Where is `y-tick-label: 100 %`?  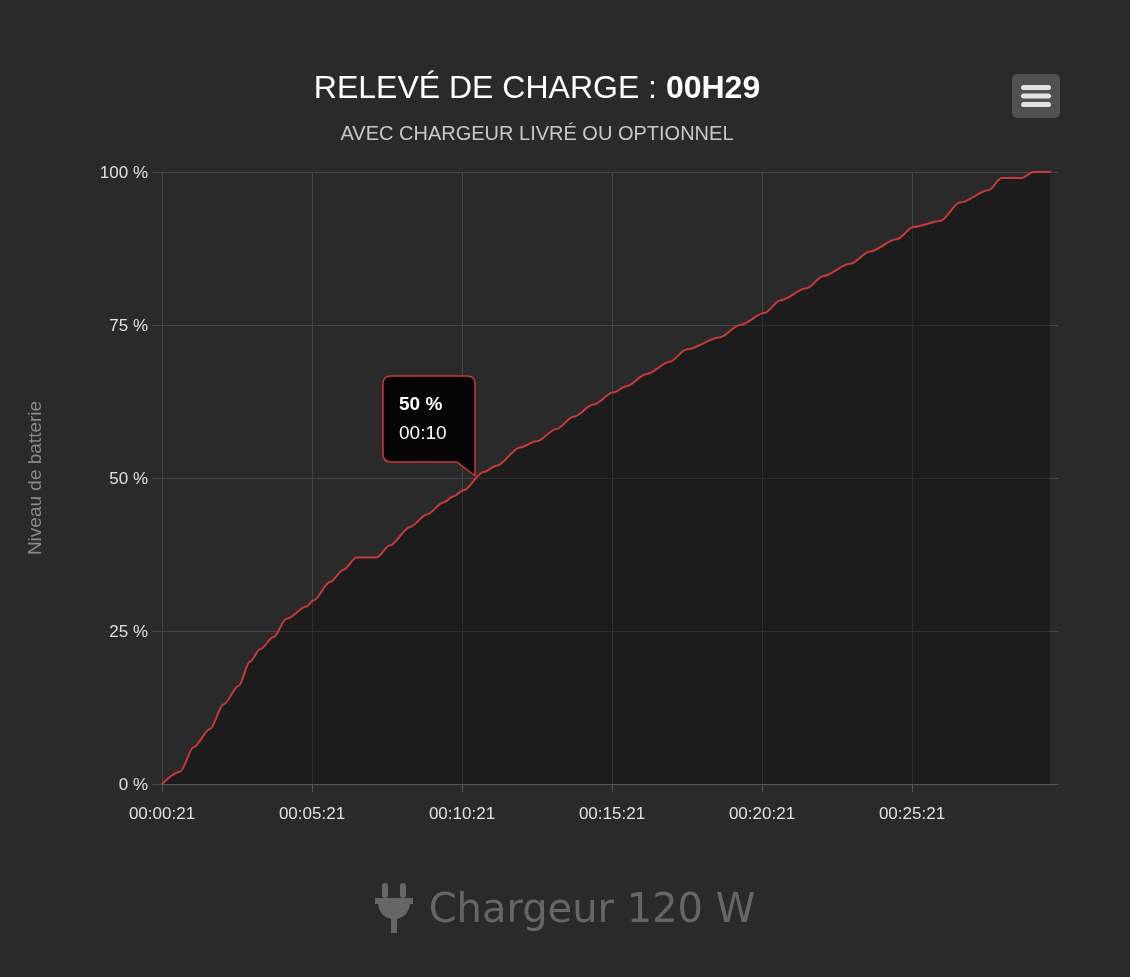 y-tick-label: 100 % is located at coordinates (123, 172).